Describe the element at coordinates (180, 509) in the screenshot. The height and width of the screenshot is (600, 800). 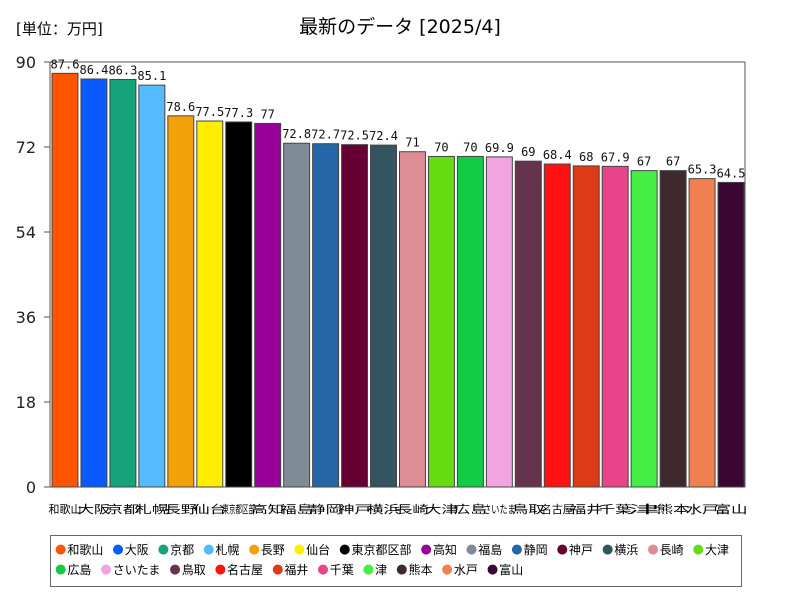
I see `x-tick-label: 長野` at that location.